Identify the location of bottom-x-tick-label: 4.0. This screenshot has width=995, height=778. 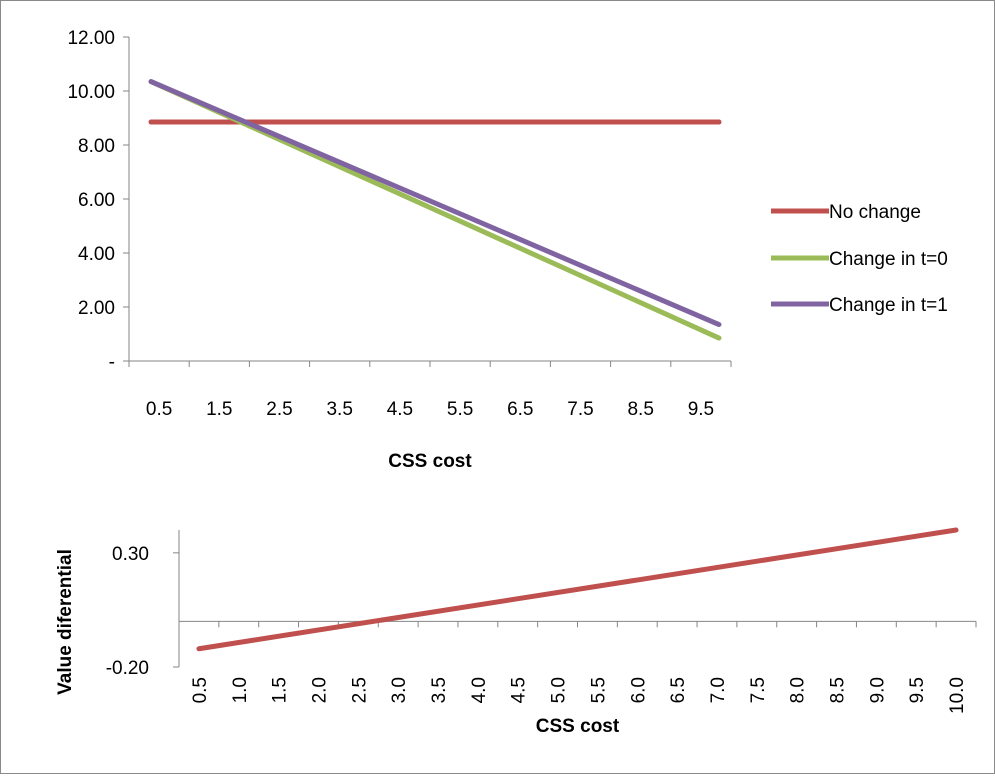
(479, 690).